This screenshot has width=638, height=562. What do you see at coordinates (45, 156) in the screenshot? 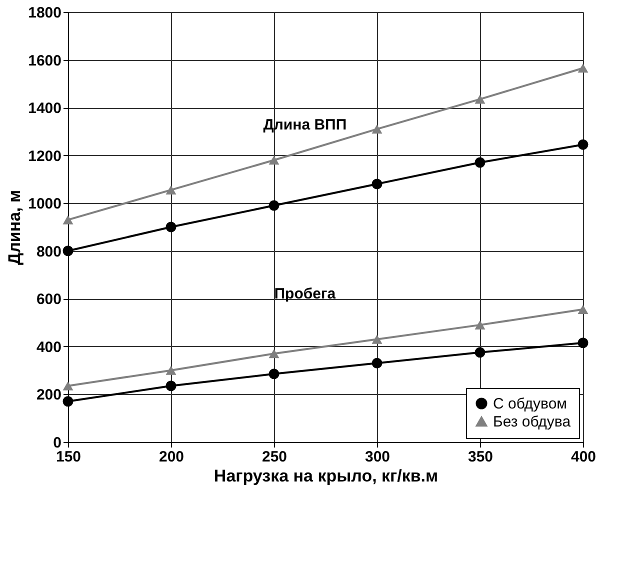
I see `y-tick-label: 1200` at bounding box center [45, 156].